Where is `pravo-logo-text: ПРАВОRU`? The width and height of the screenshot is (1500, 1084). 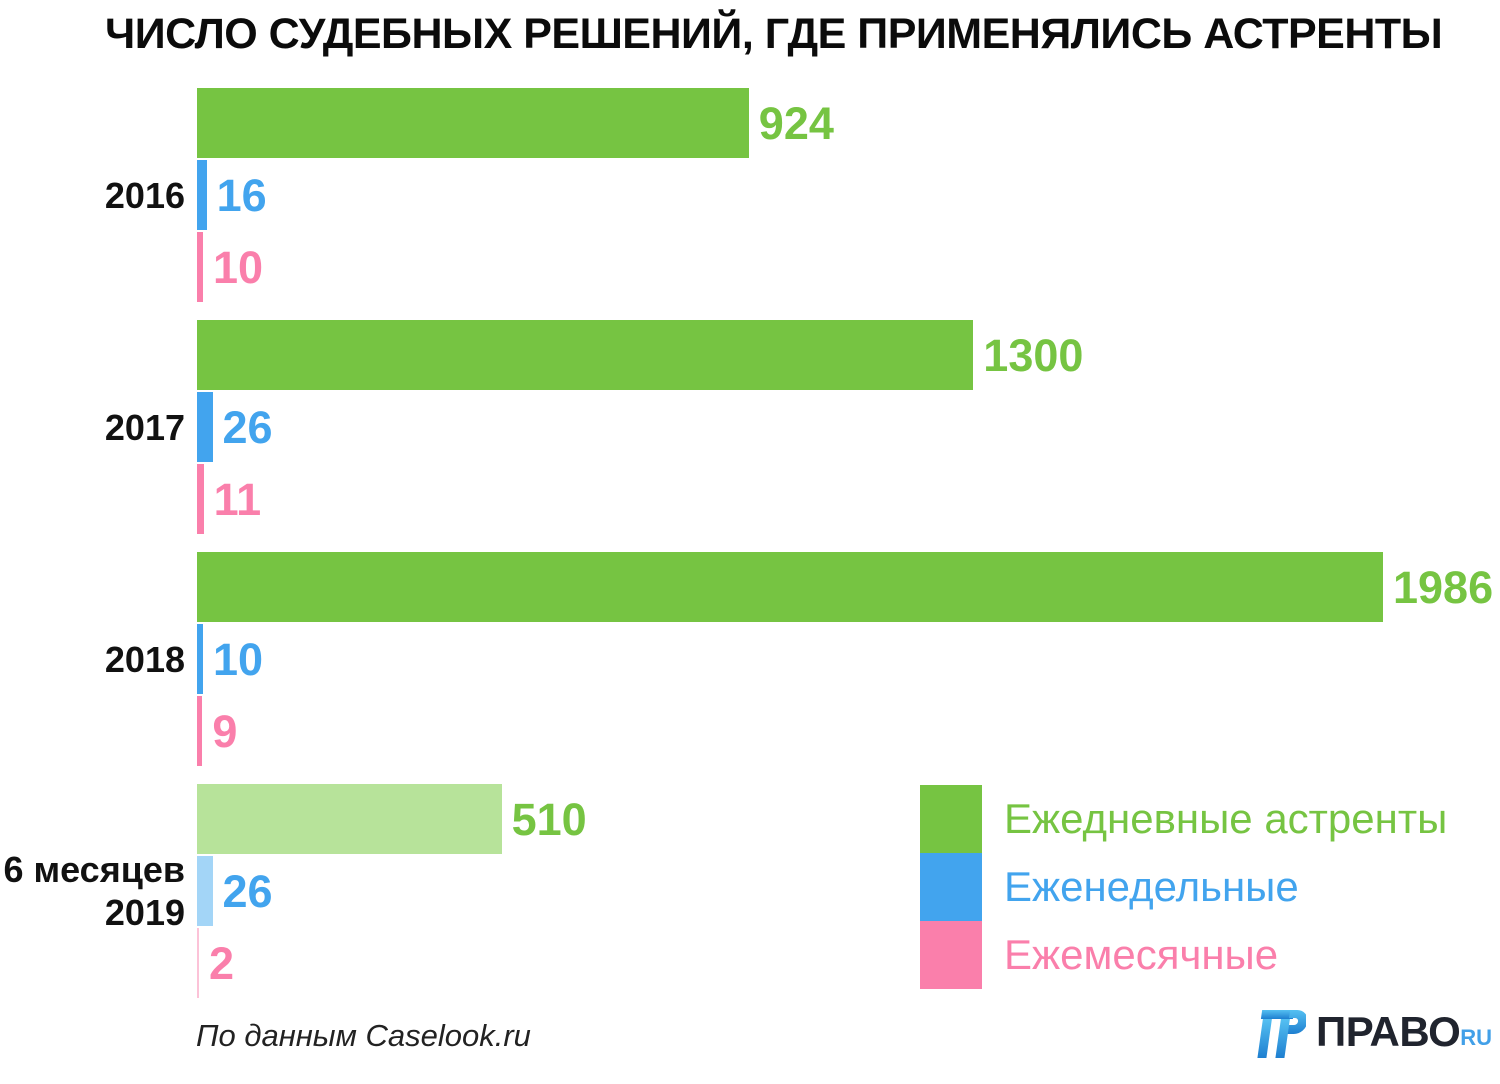
pravo-logo-text: ПРАВОRU is located at coordinates (1404, 1032).